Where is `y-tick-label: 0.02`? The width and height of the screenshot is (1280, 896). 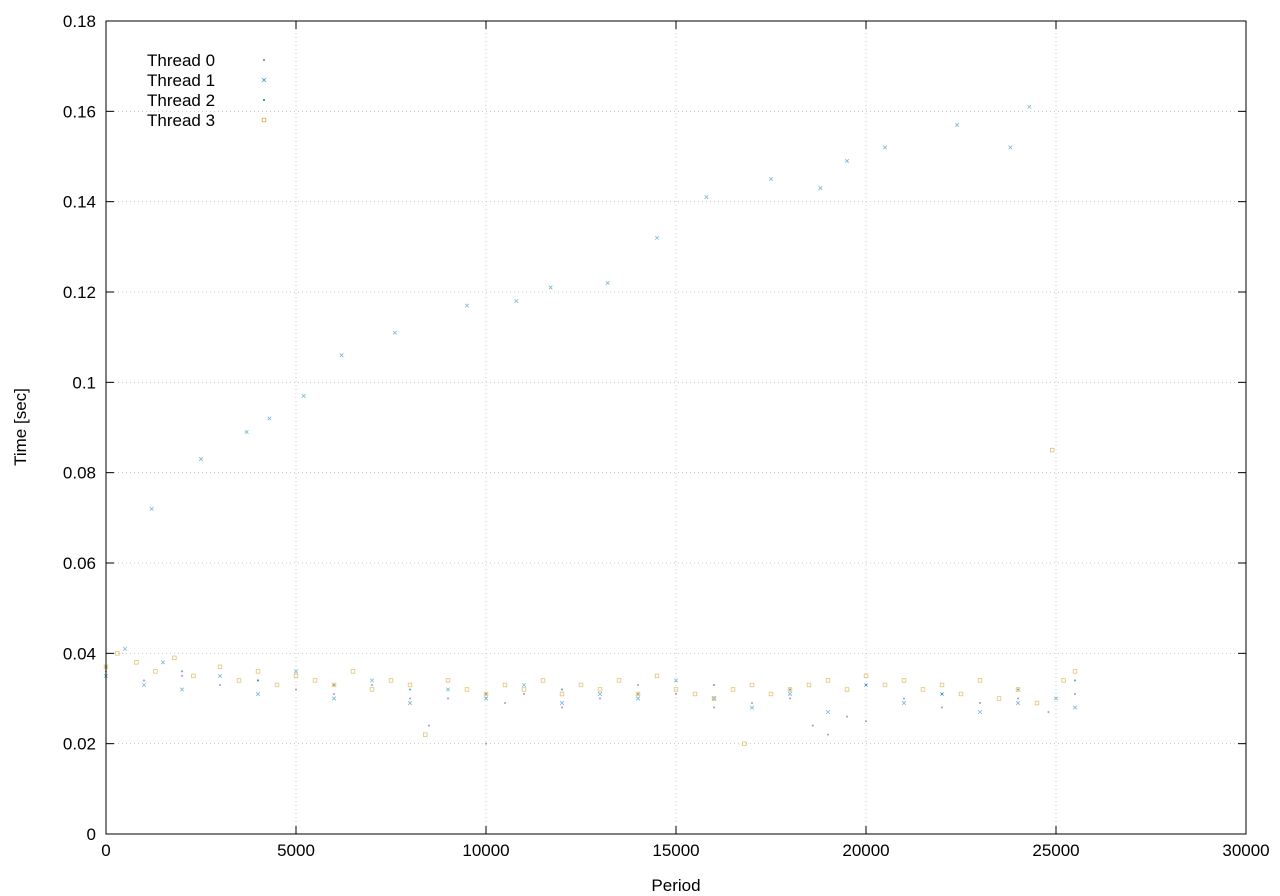 y-tick-label: 0.02 is located at coordinates (79, 744).